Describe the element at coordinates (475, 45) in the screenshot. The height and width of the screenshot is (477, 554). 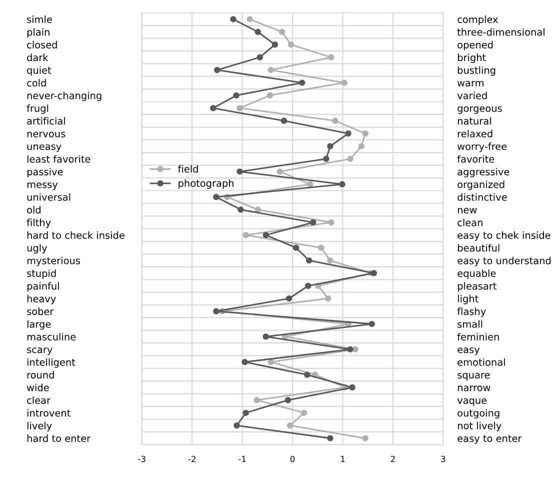
I see `y2-tick-label: opened` at that location.